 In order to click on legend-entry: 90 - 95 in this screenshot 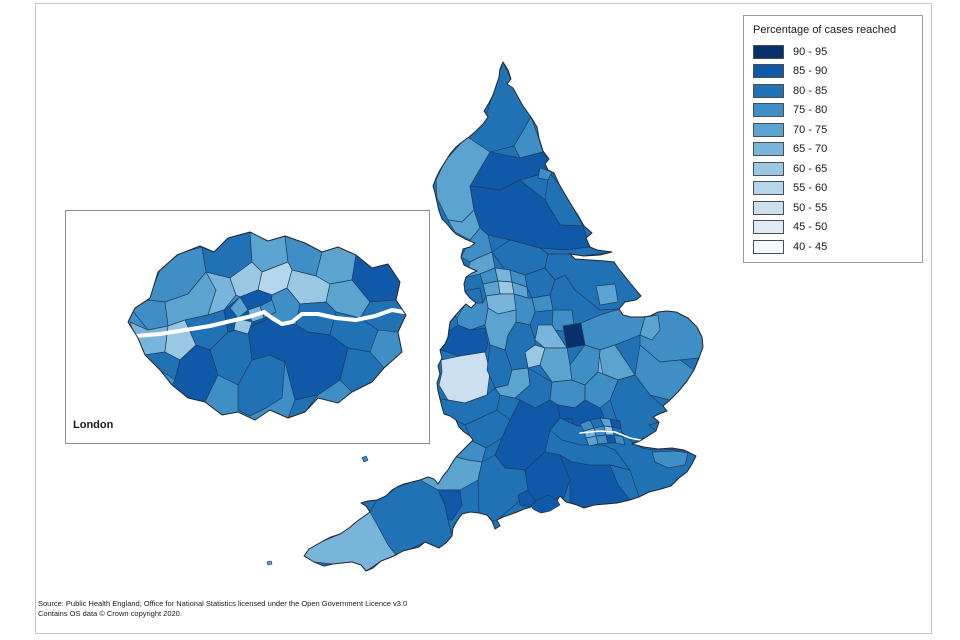, I will do `click(837, 52)`.